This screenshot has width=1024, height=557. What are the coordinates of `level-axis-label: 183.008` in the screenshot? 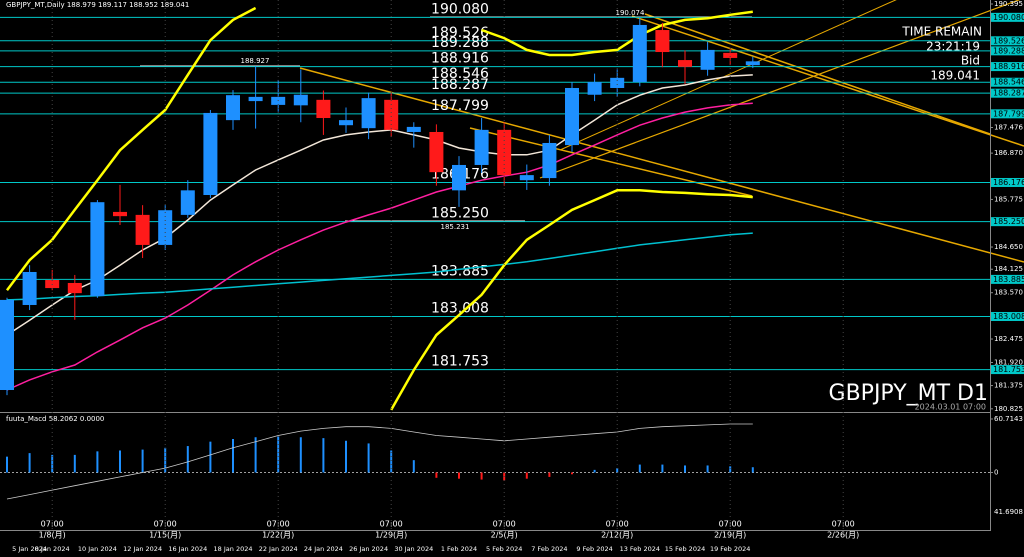 It's located at (1008, 316).